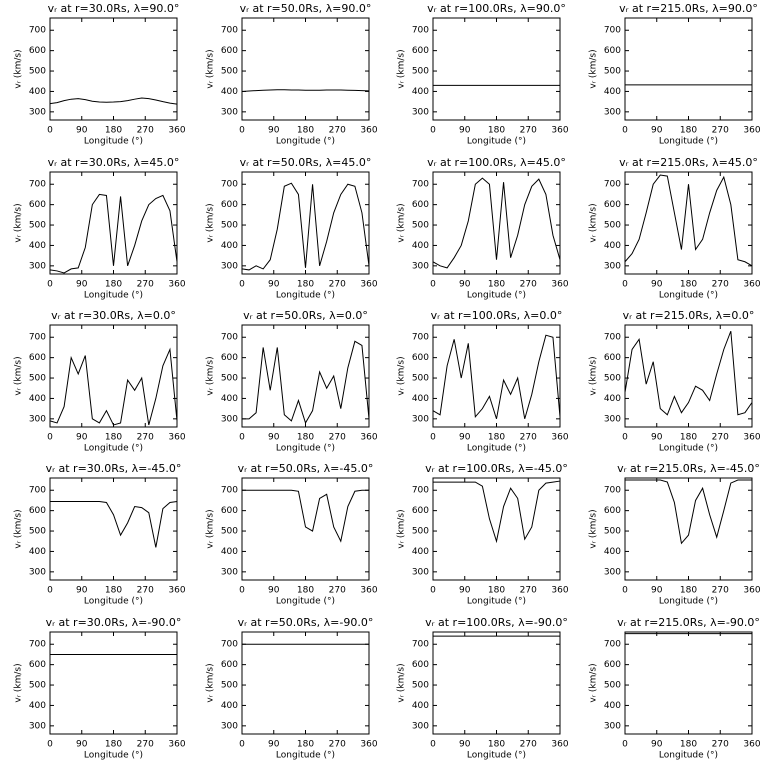  Describe the element at coordinates (114, 8) in the screenshot. I see `chart-title: vᵣ at r=30.0Rs, λ=90.0°` at that location.